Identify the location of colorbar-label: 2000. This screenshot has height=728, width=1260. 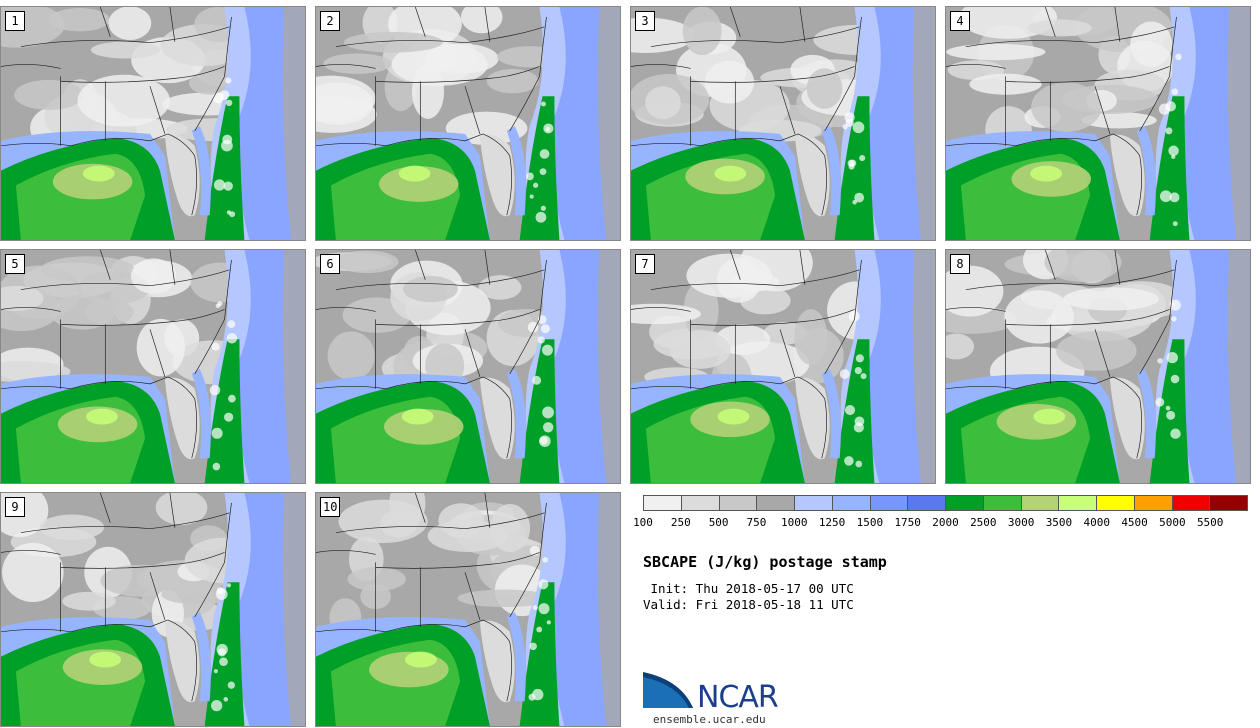
(945, 522).